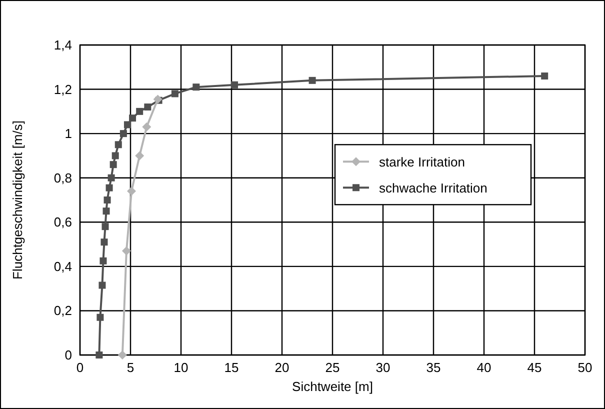  What do you see at coordinates (80, 367) in the screenshot?
I see `x-tick-label: 0` at bounding box center [80, 367].